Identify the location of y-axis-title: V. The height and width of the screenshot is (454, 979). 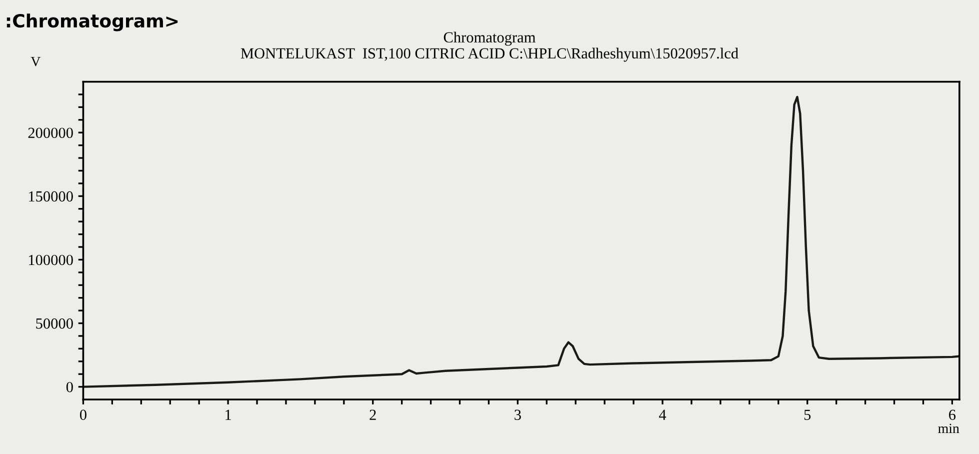
(35, 61).